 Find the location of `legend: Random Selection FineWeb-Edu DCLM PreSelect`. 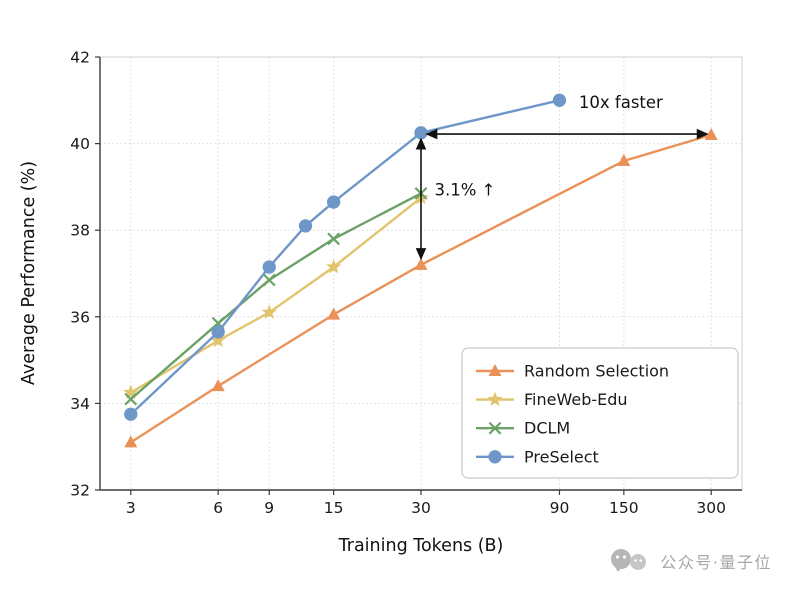

legend: Random Selection FineWeb-Edu DCLM PreSelect is located at coordinates (600, 413).